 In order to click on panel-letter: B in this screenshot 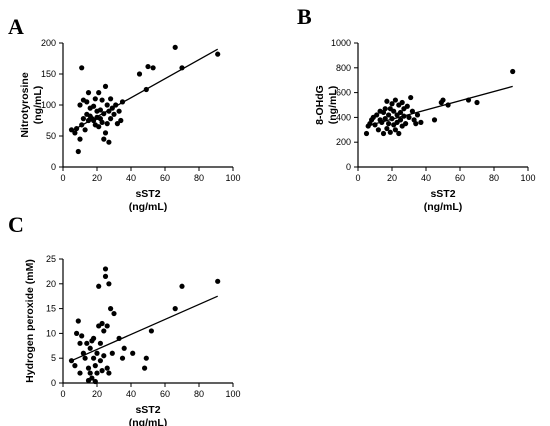, I will do `click(304, 16)`.